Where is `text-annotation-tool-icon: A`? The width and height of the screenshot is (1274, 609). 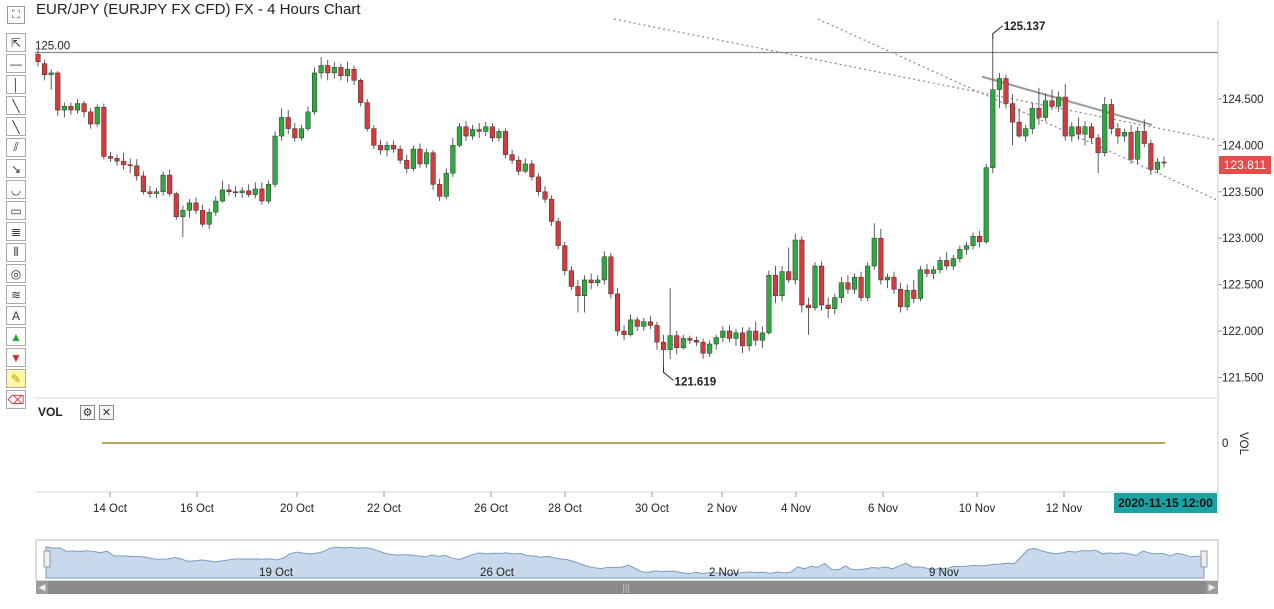 text-annotation-tool-icon: A is located at coordinates (16, 315).